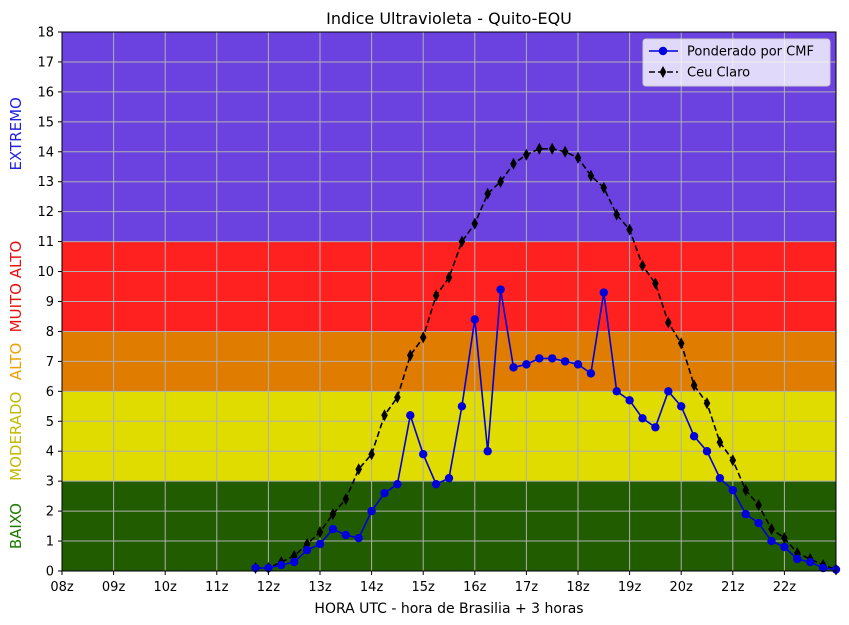  What do you see at coordinates (45, 242) in the screenshot?
I see `y-tick-label: 11` at bounding box center [45, 242].